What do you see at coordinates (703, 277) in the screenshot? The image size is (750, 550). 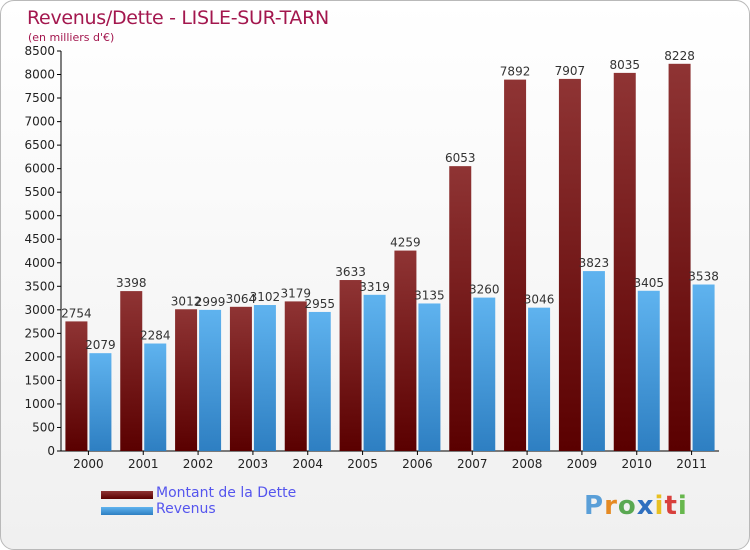 I see `data-label-revenue: 3538` at bounding box center [703, 277].